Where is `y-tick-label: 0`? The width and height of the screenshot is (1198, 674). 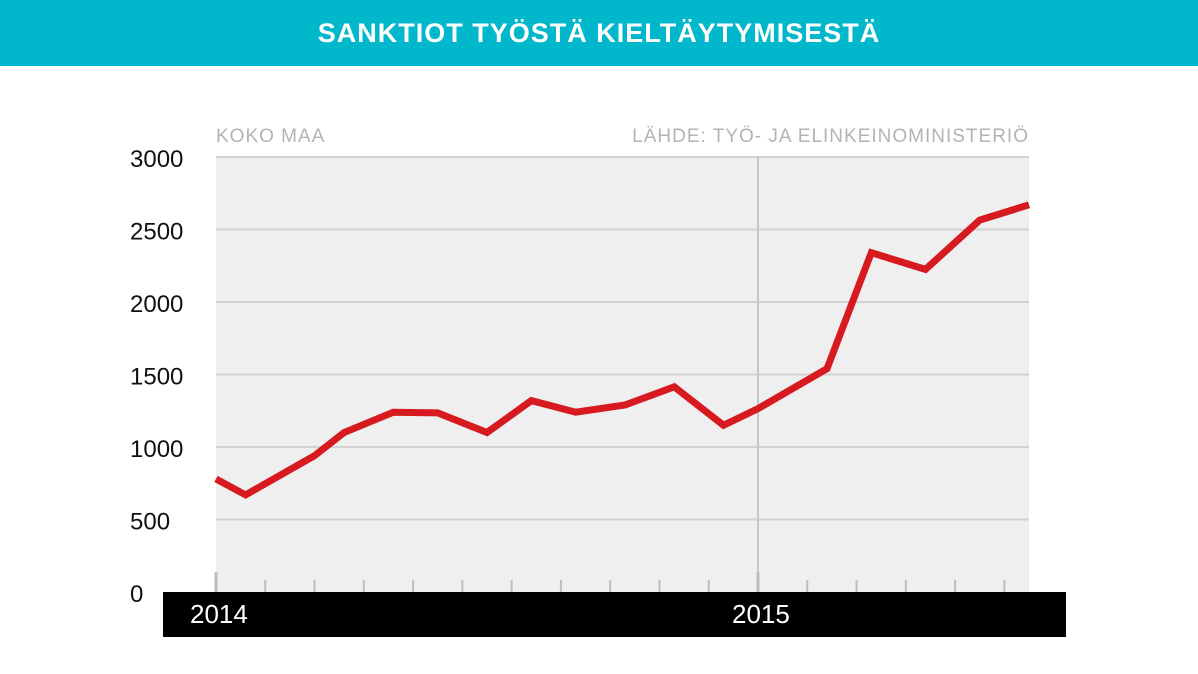 y-tick-label: 0 is located at coordinates (136, 594).